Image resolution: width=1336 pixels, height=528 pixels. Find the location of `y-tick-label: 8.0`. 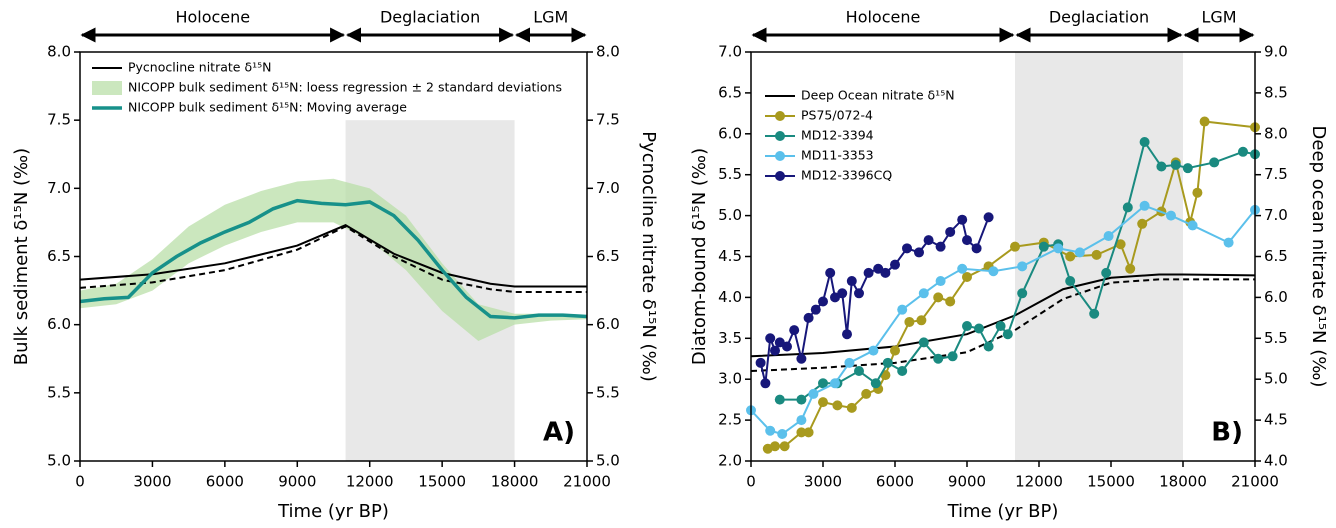

y-tick-label: 8.0 is located at coordinates (59, 52).